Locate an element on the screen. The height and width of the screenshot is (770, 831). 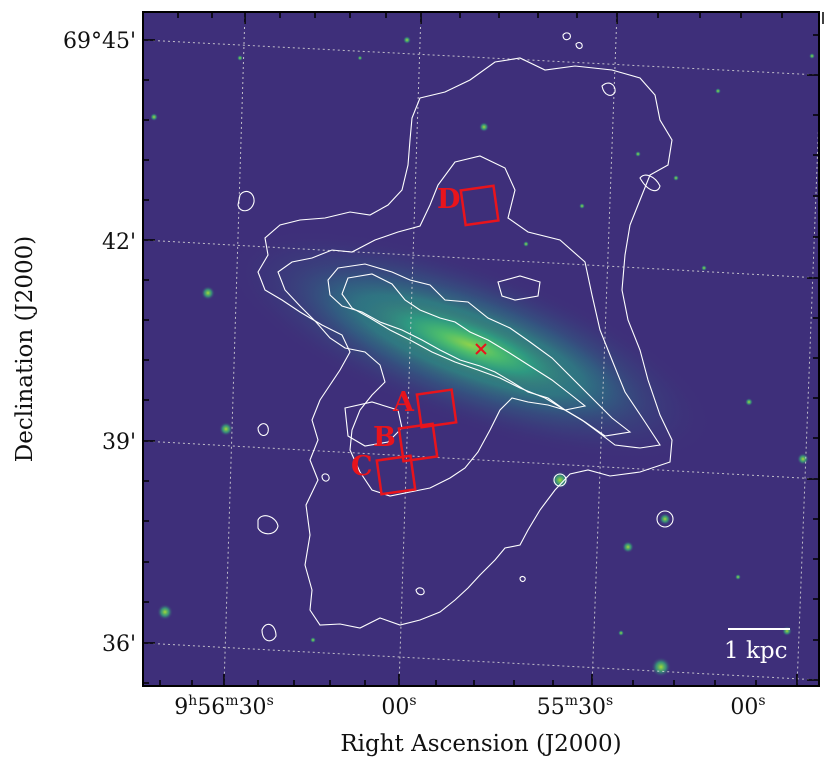
region-label-b: B is located at coordinates (384, 437).